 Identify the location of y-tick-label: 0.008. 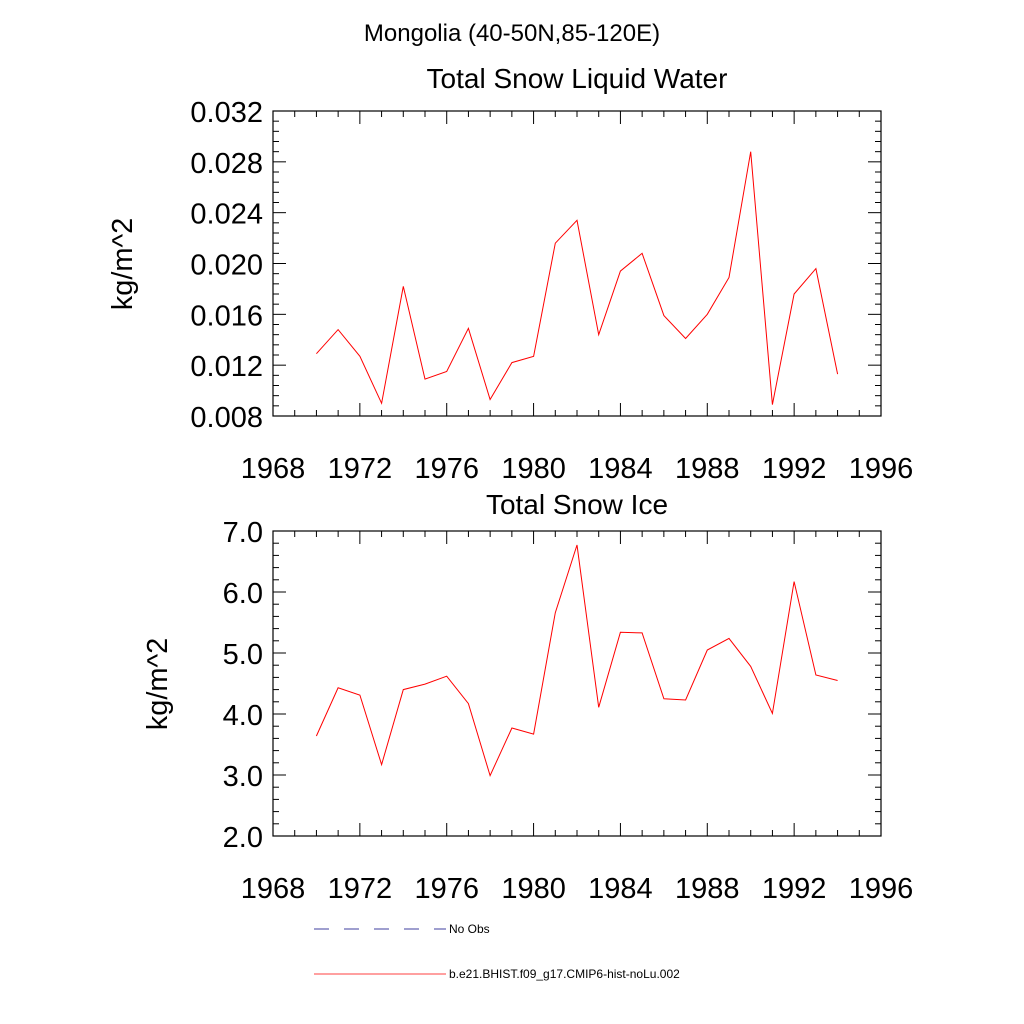
(226, 418).